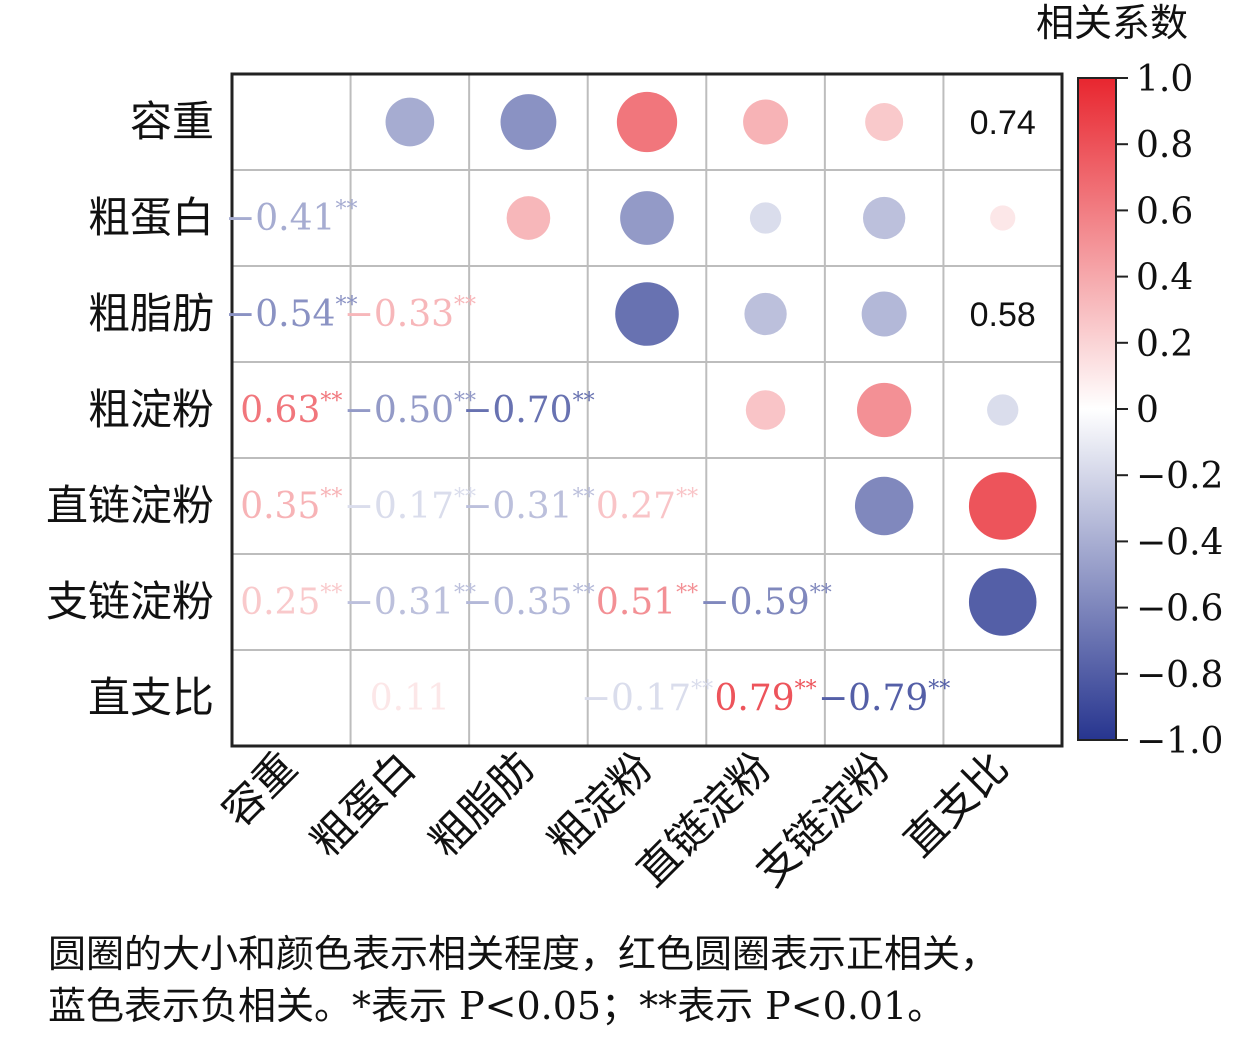 The height and width of the screenshot is (1037, 1260). I want to click on correlation-value: −0.79**, so click(884, 698).